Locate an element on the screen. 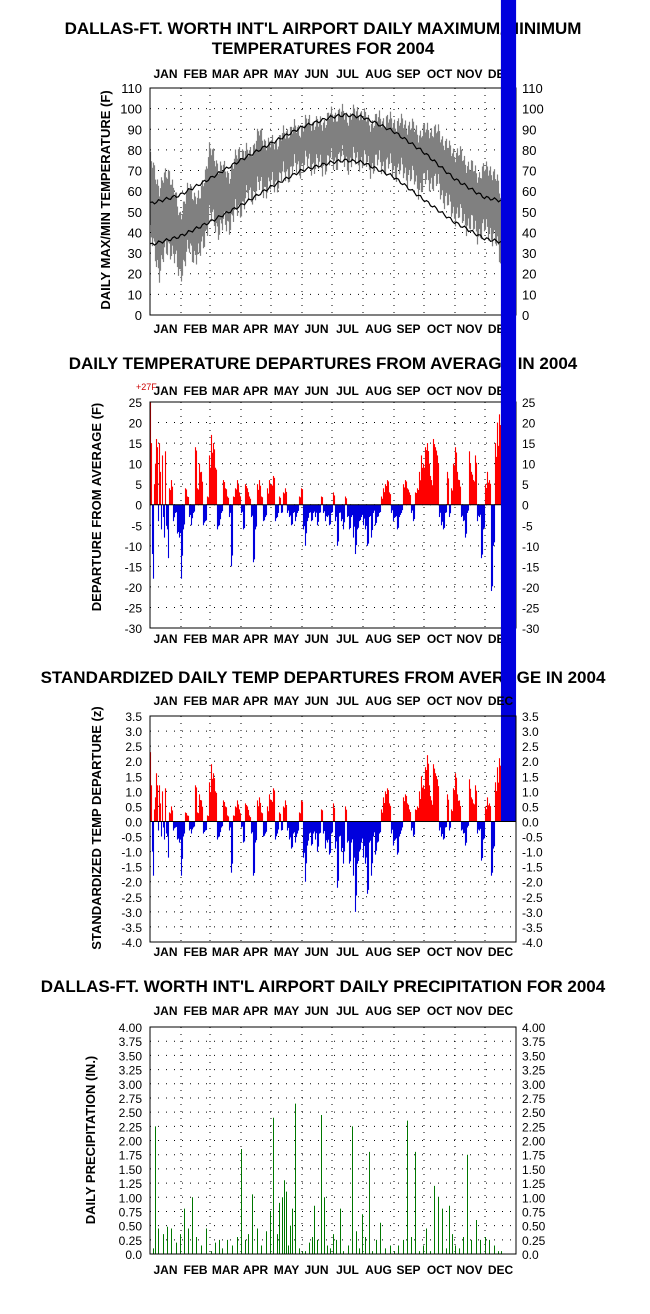 This screenshot has width=650, height=1314. y-tick-label: -15 is located at coordinates (531, 567).